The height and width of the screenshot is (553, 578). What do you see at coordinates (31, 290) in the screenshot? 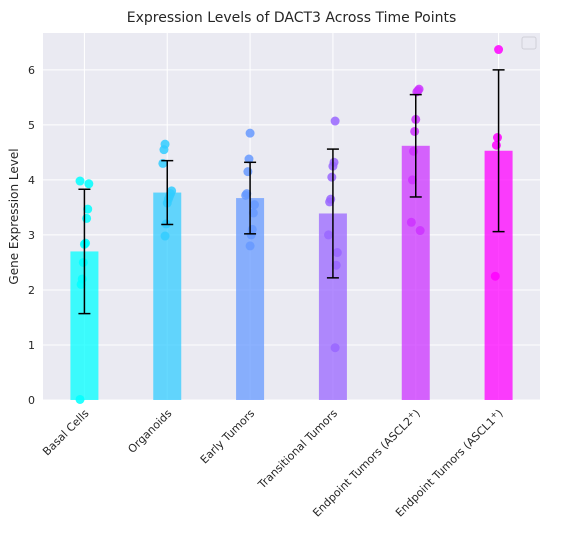
I see `y-tick-label: 2` at bounding box center [31, 290].